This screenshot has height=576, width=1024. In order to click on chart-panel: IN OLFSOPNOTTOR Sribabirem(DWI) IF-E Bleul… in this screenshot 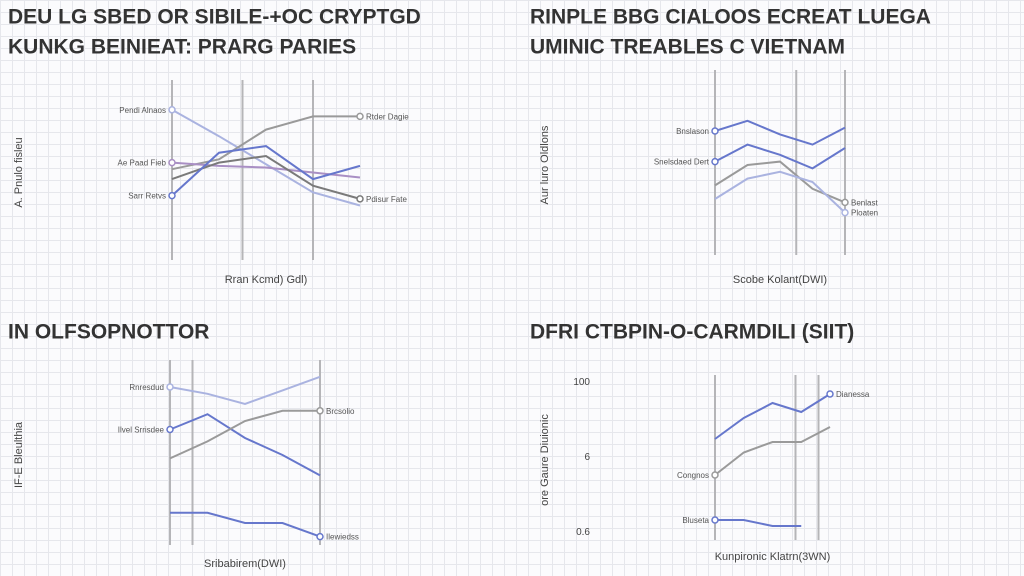, I will do `click(183, 445)`.